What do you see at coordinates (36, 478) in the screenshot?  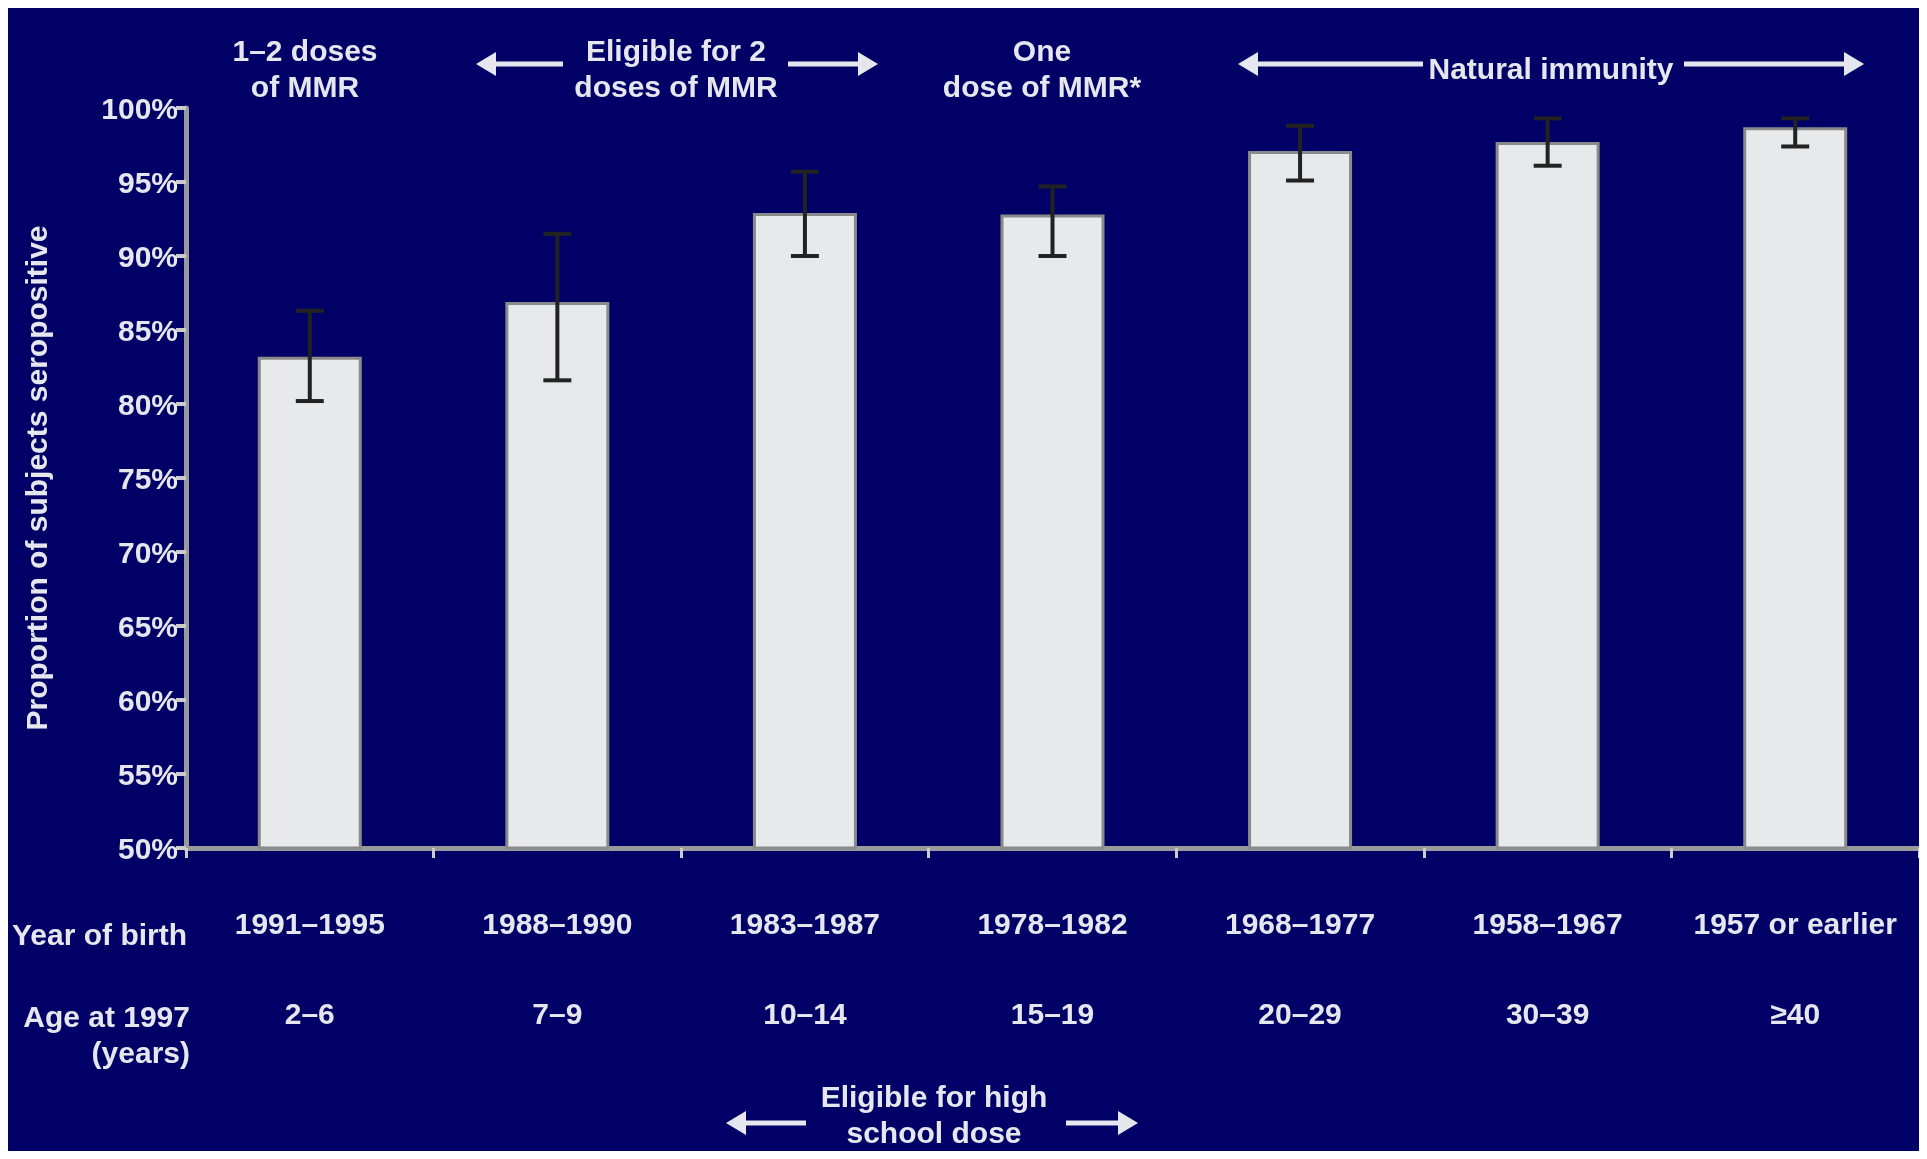 I see `y-axis-title: Proportion of subjects seropositive` at bounding box center [36, 478].